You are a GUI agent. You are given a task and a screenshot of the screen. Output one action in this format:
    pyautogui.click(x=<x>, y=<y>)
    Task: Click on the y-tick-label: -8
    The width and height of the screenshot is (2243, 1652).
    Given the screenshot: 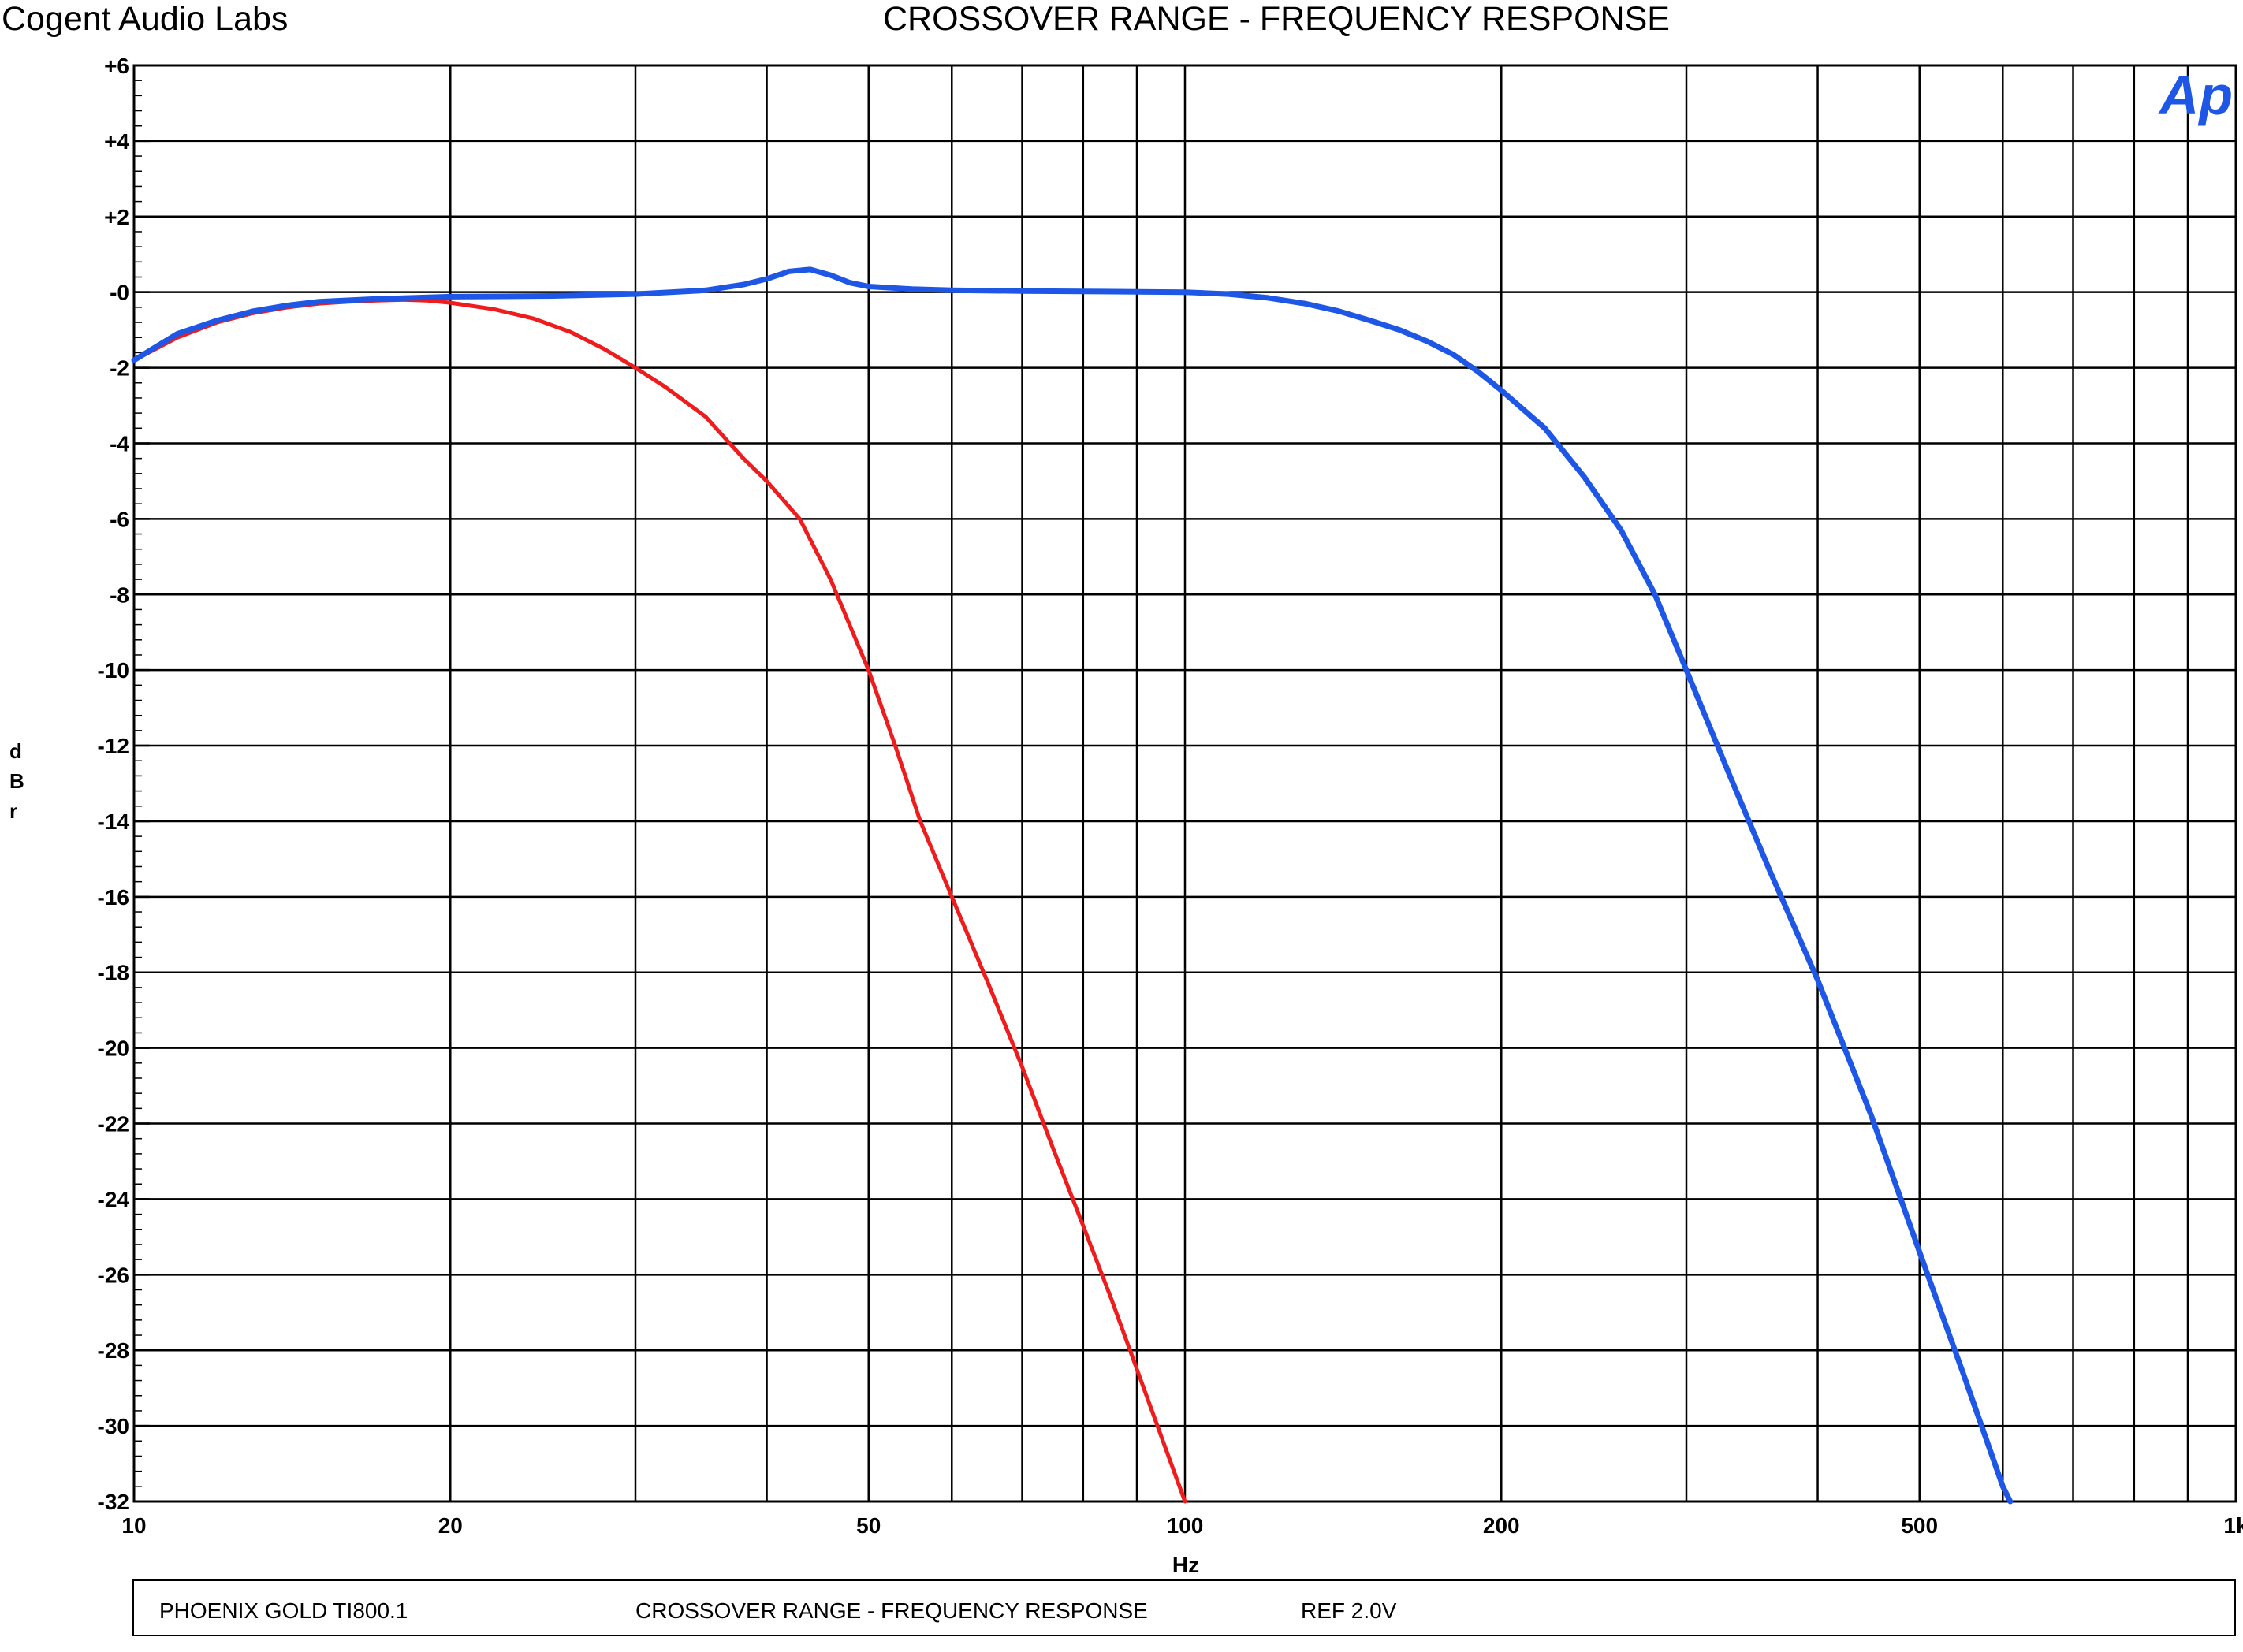 What is the action you would take?
    pyautogui.click(x=119, y=594)
    